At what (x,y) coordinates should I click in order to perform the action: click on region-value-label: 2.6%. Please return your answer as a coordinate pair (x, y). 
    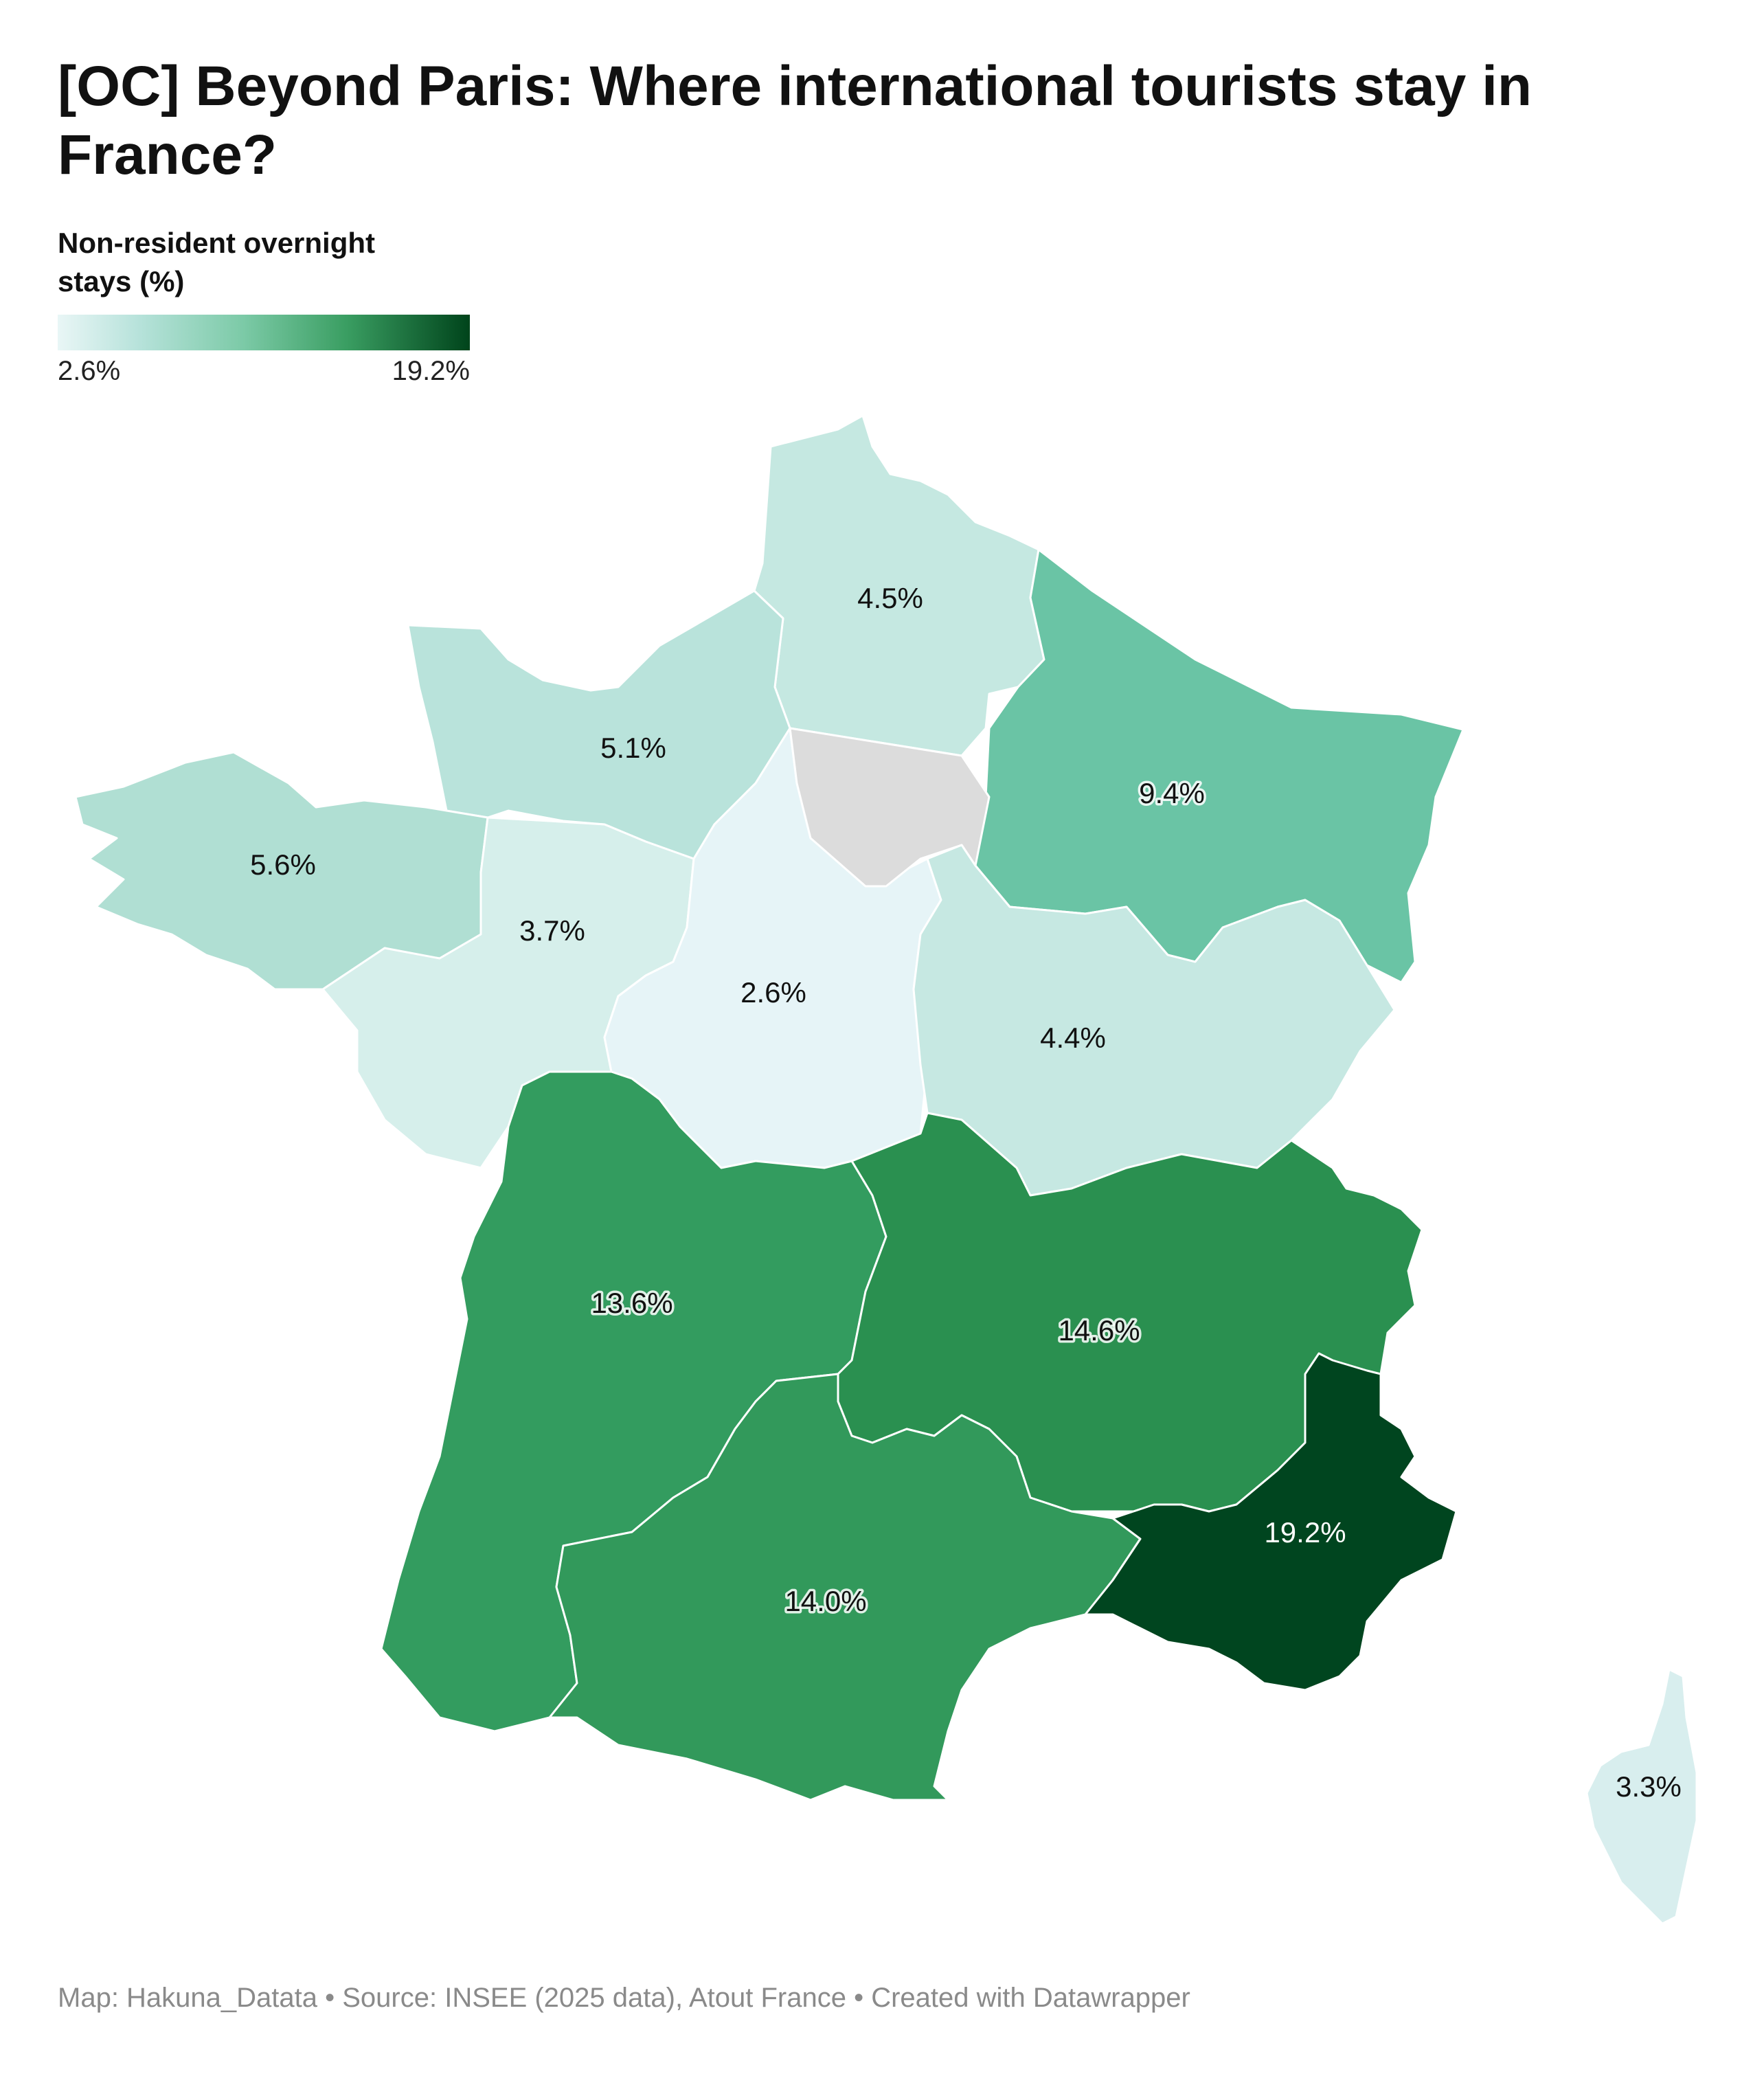
    Looking at the image, I should click on (773, 992).